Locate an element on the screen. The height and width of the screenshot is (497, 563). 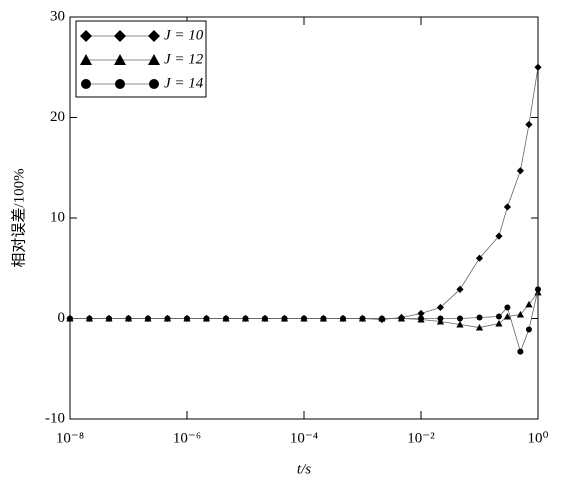
x-tick-label: 10⁻⁴ is located at coordinates (304, 438).